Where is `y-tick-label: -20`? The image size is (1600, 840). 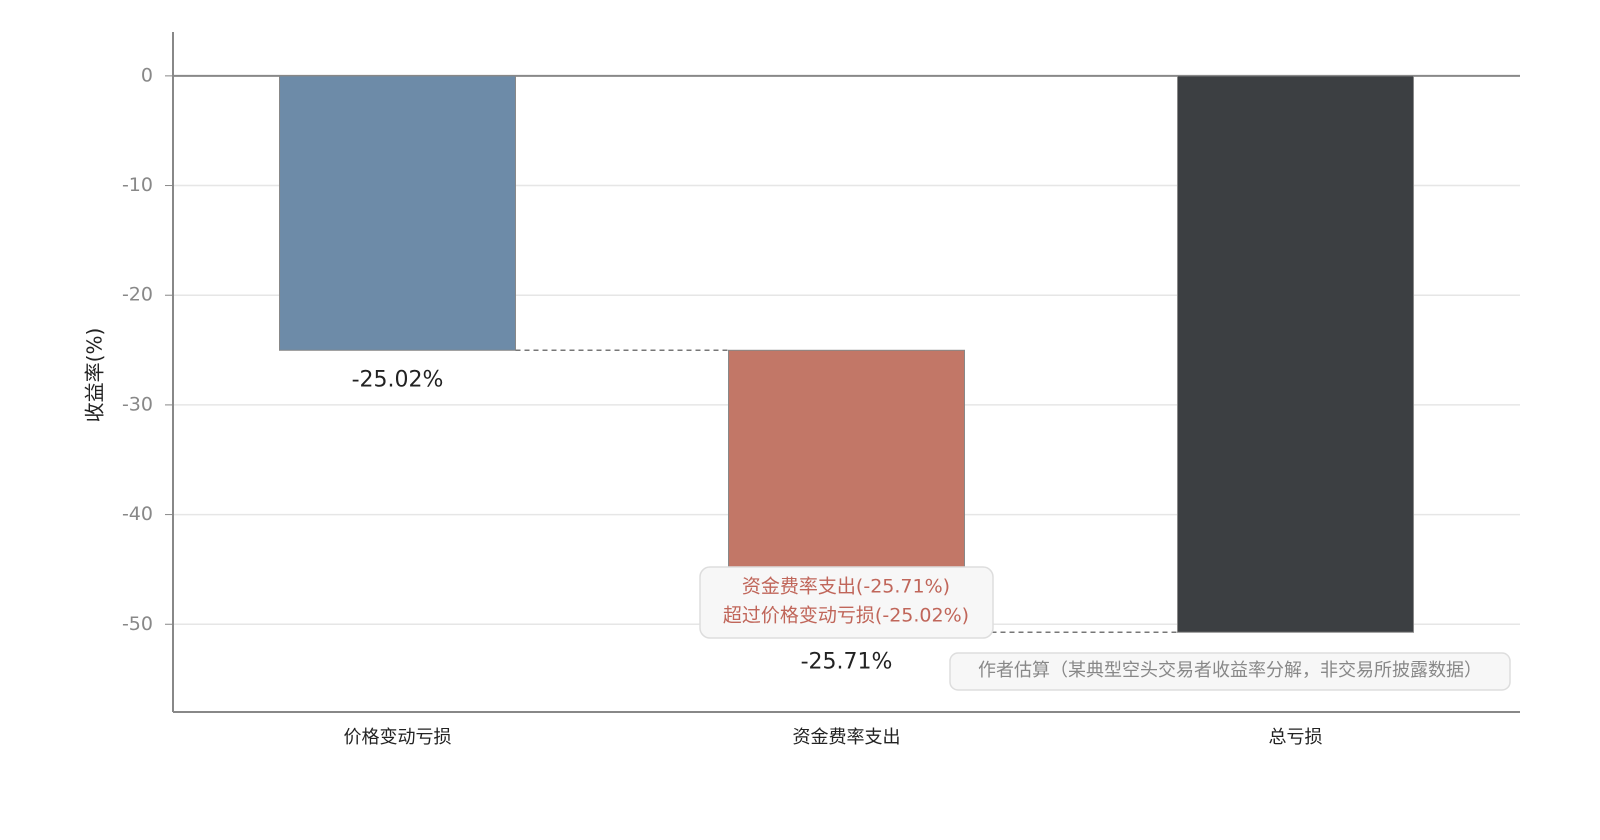 y-tick-label: -20 is located at coordinates (137, 295).